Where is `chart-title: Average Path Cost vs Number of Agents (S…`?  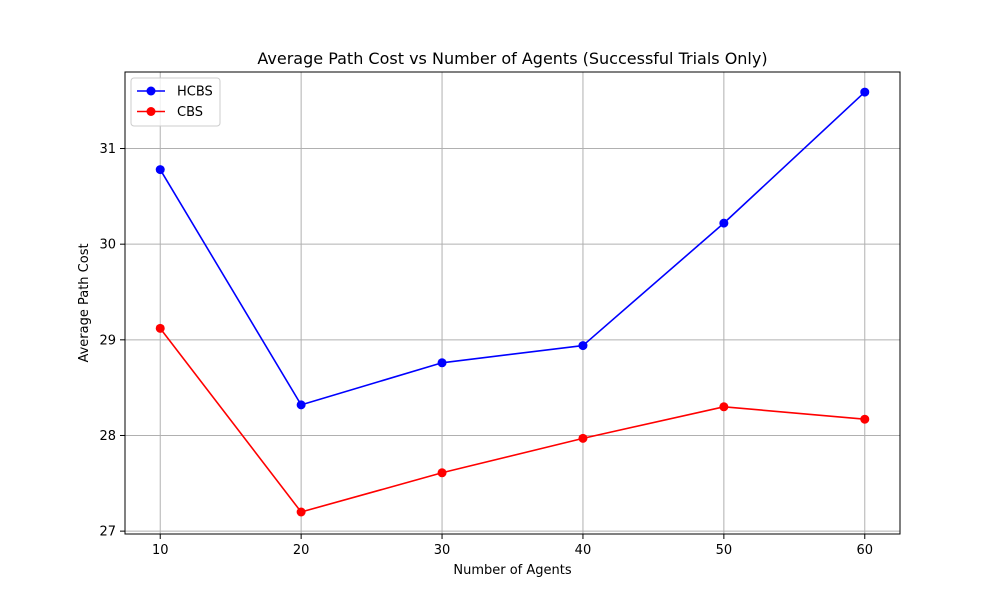 chart-title: Average Path Cost vs Number of Agents (S… is located at coordinates (512, 58).